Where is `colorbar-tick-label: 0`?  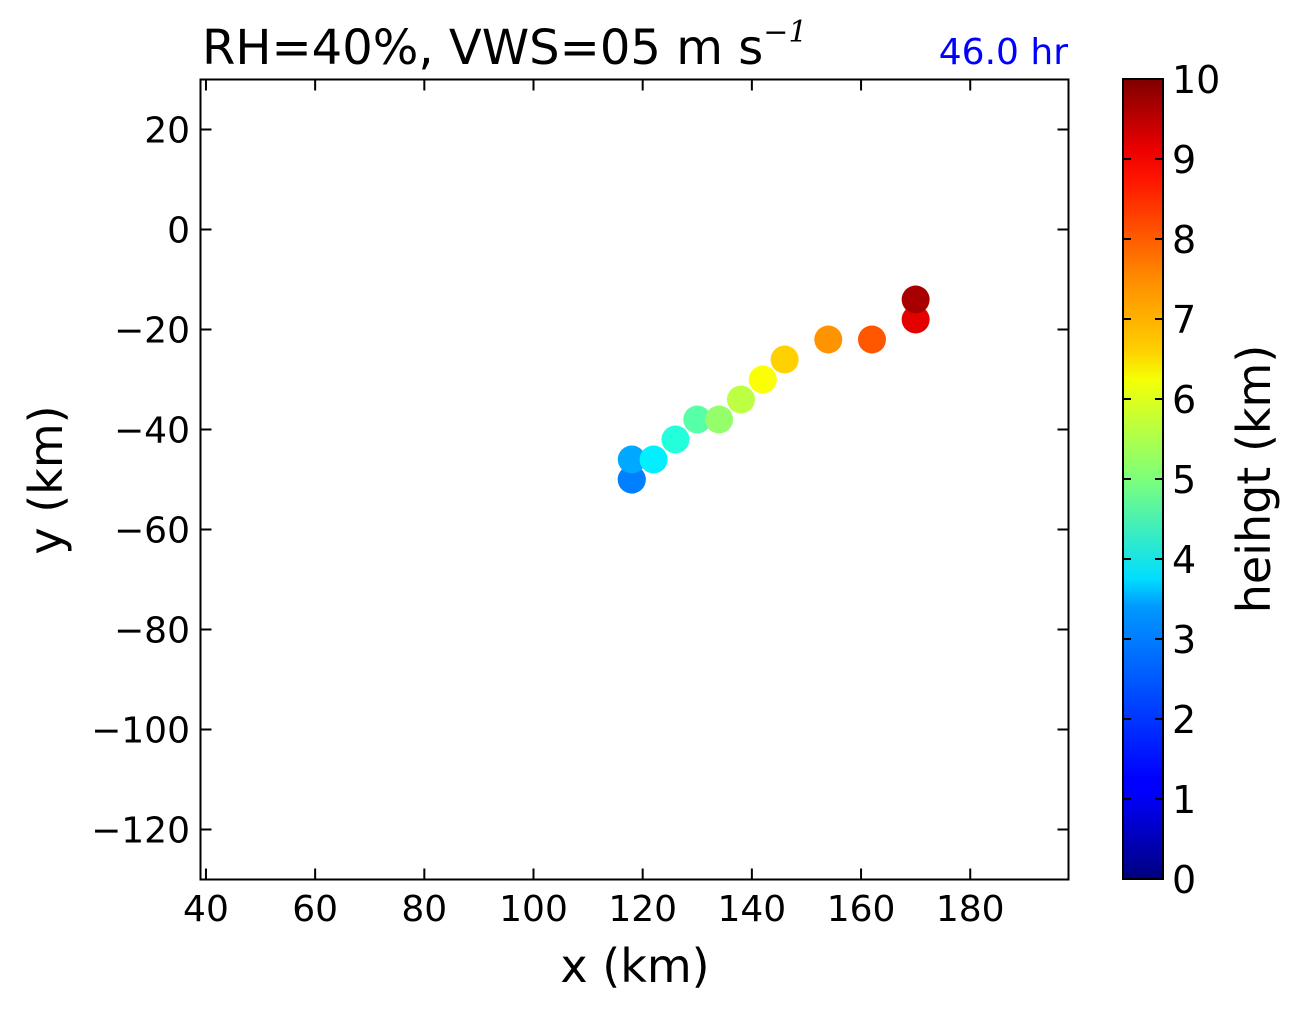 colorbar-tick-label: 0 is located at coordinates (1184, 880).